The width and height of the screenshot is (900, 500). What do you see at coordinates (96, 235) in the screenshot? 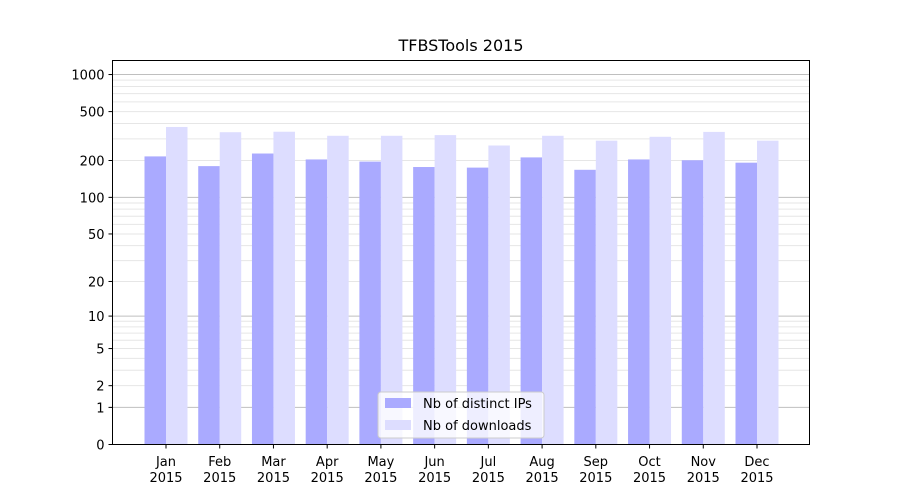
I see `y-tick-label: 50` at bounding box center [96, 235].